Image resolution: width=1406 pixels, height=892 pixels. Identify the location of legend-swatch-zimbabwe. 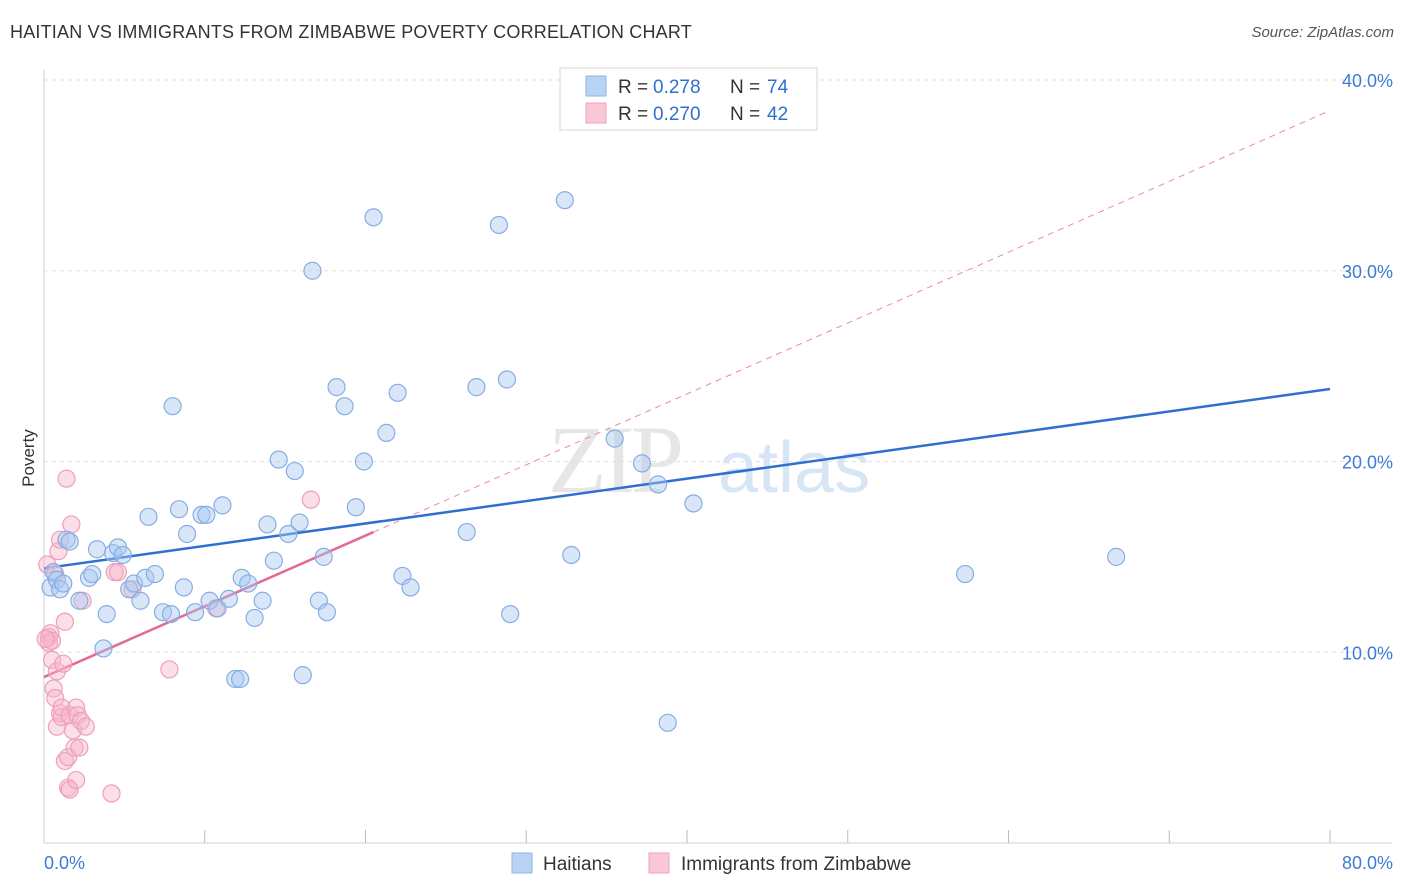
(596, 113).